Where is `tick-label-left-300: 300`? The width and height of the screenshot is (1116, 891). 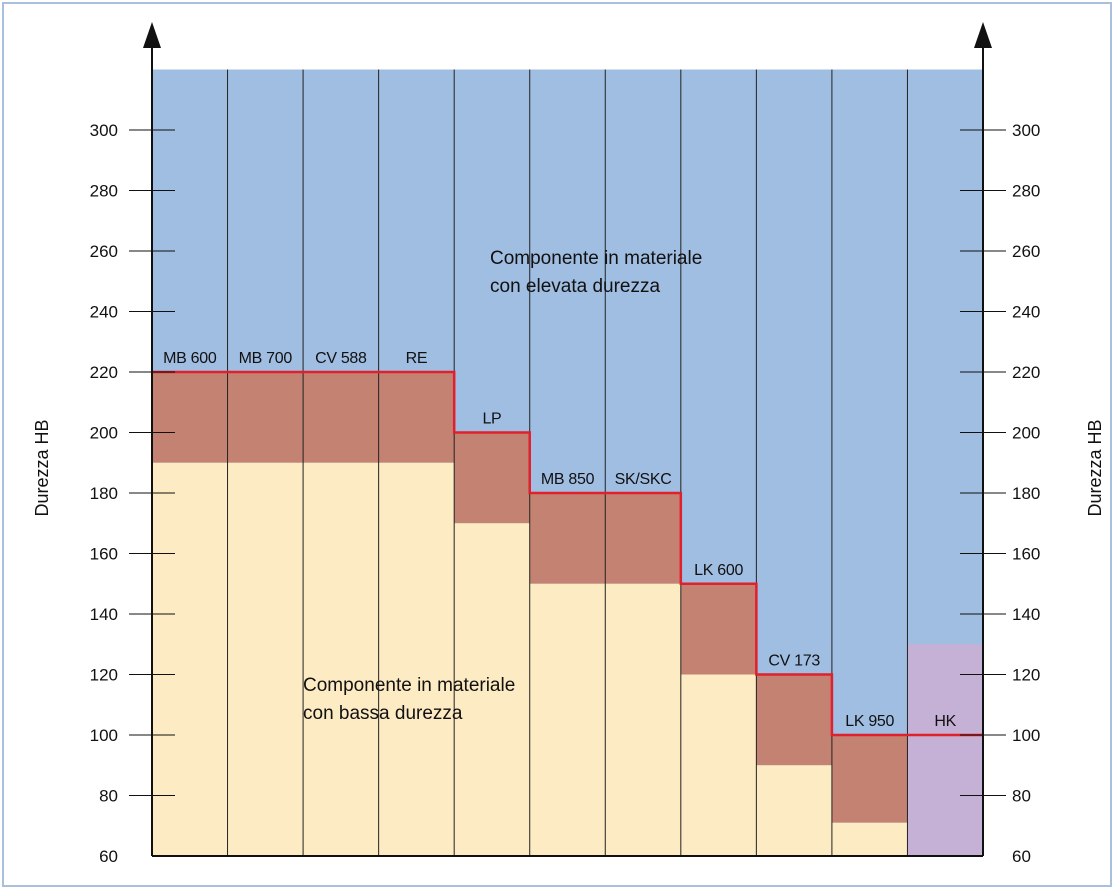
tick-label-left-300: 300 is located at coordinates (104, 130).